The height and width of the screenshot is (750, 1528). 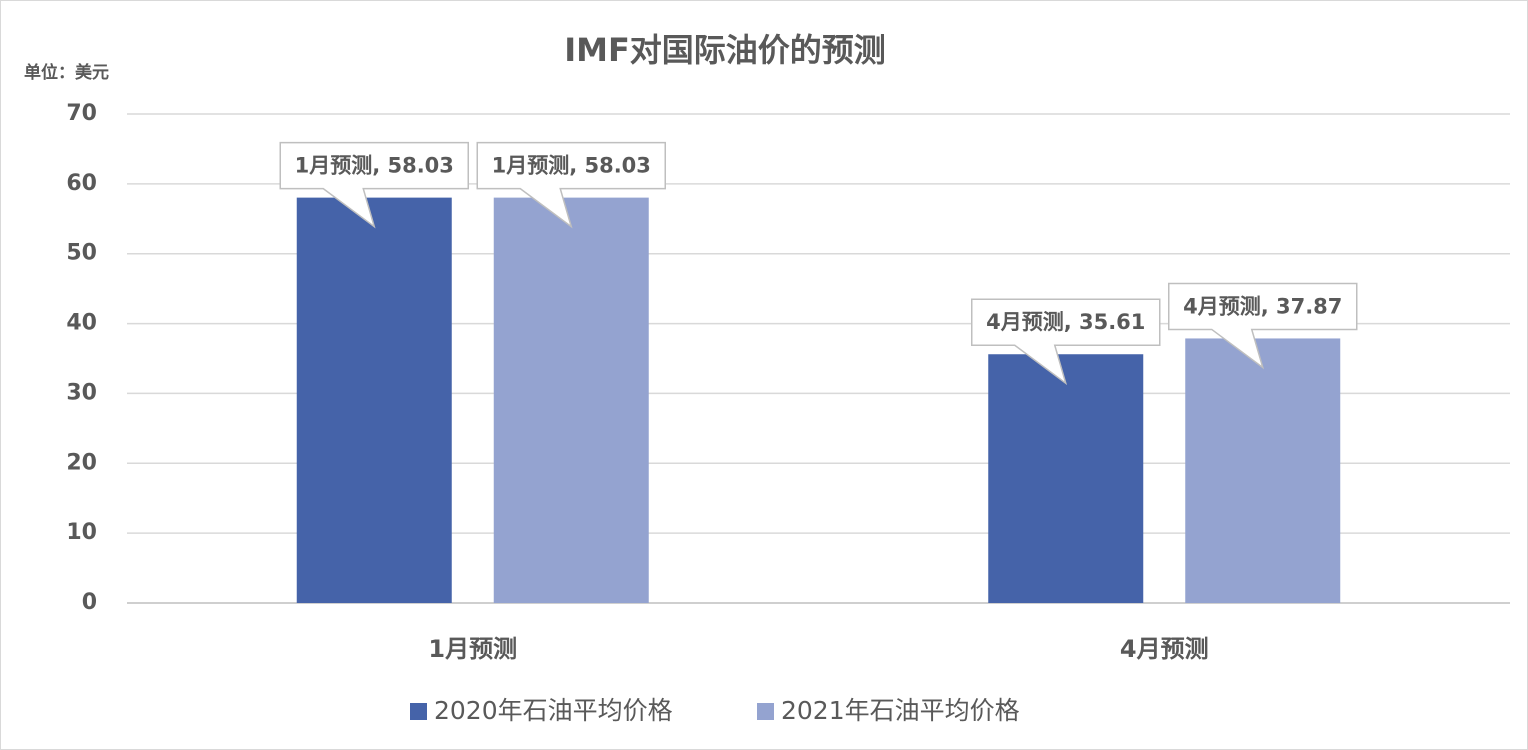 I want to click on y-tick-label: 10, so click(x=81, y=532).